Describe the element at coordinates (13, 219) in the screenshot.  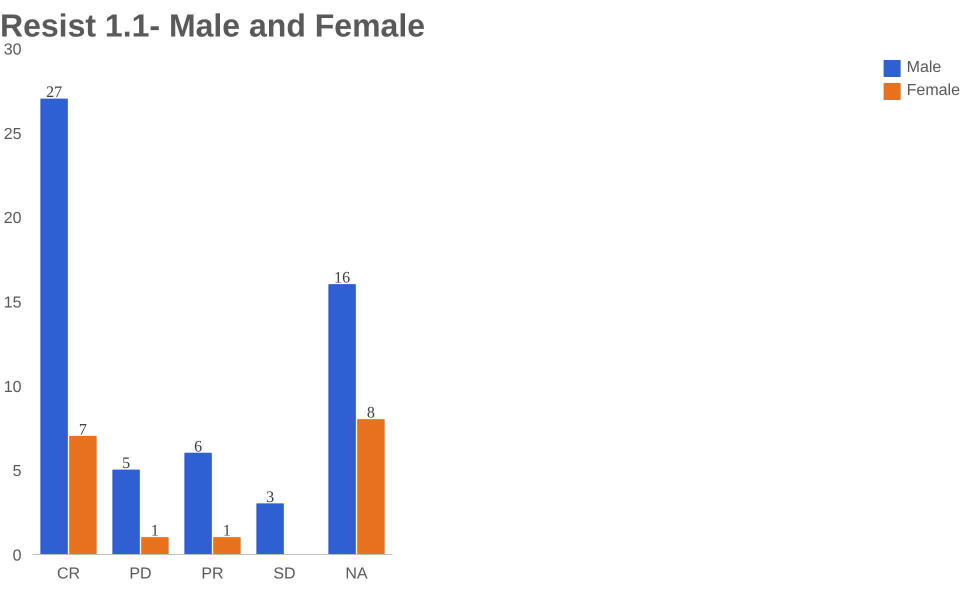
I see `y-tick-label: 20` at that location.